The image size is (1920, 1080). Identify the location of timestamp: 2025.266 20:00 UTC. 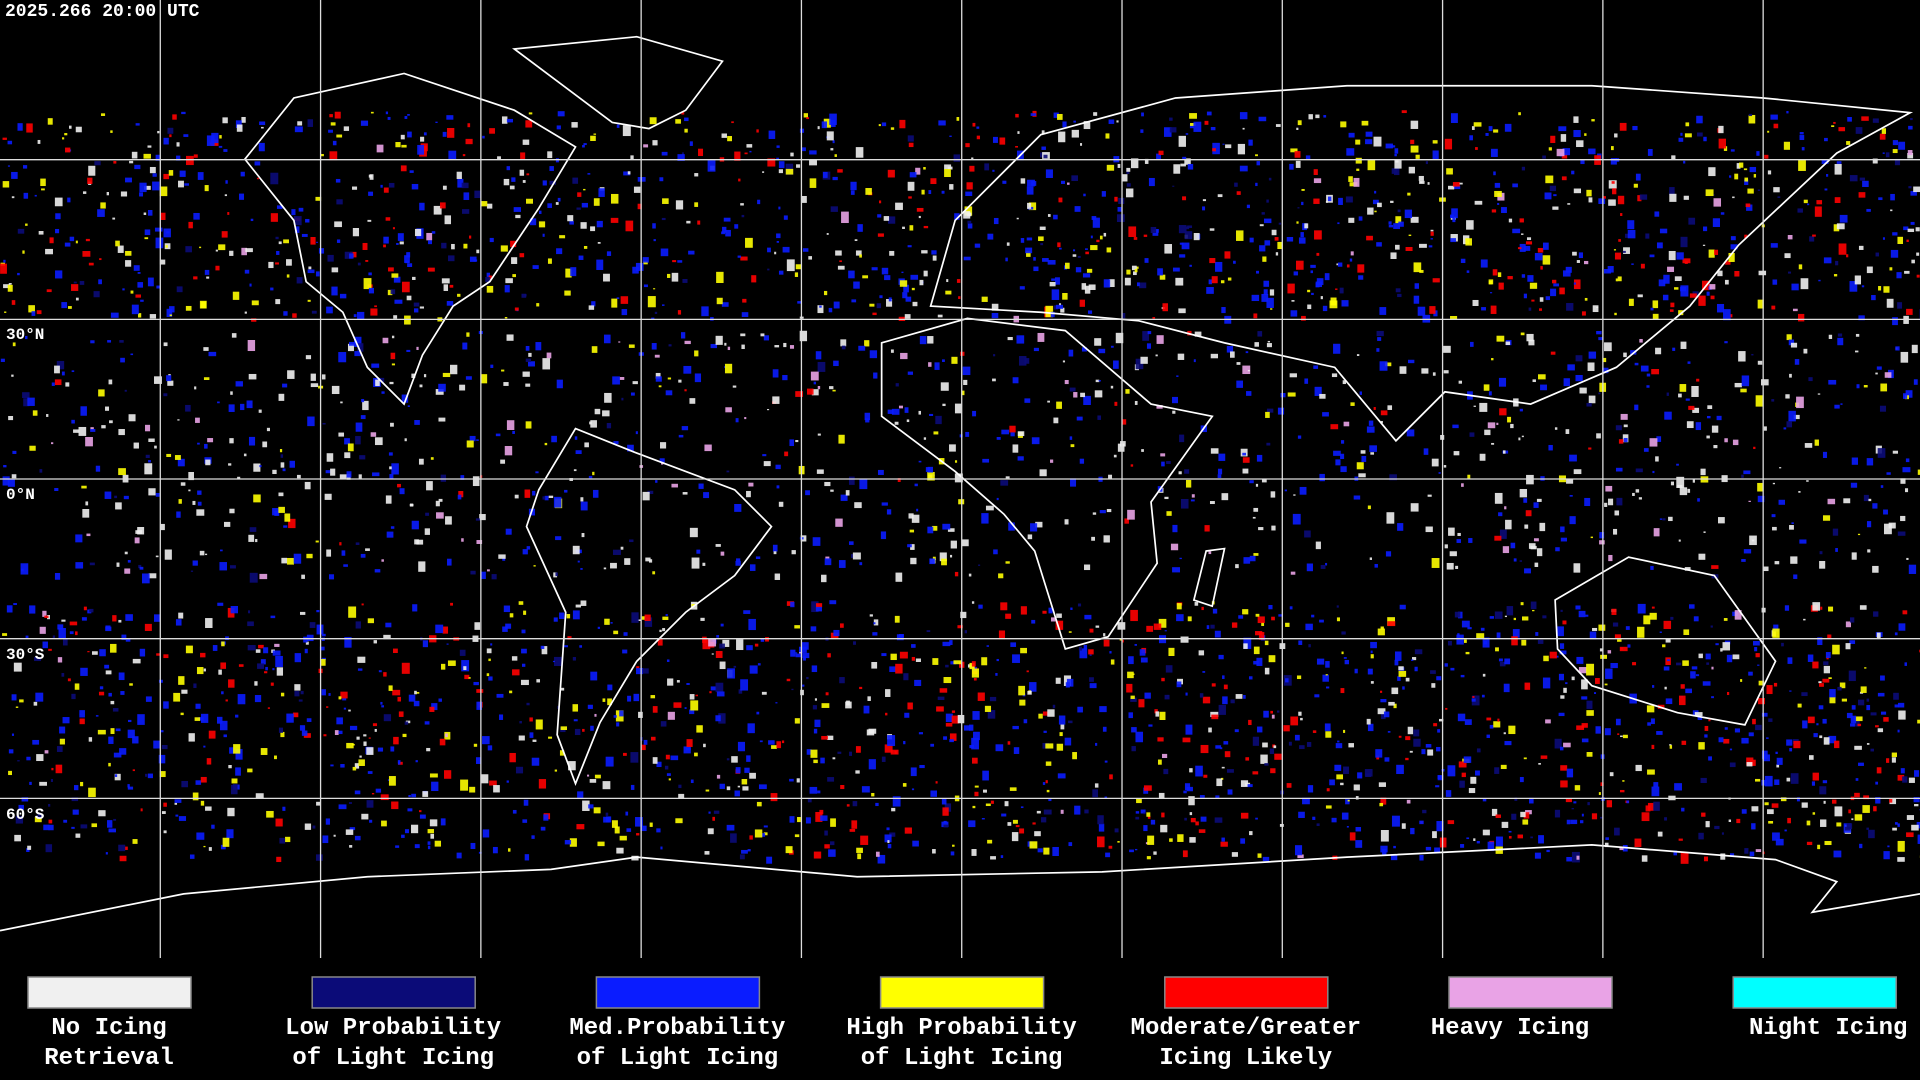
(102, 12).